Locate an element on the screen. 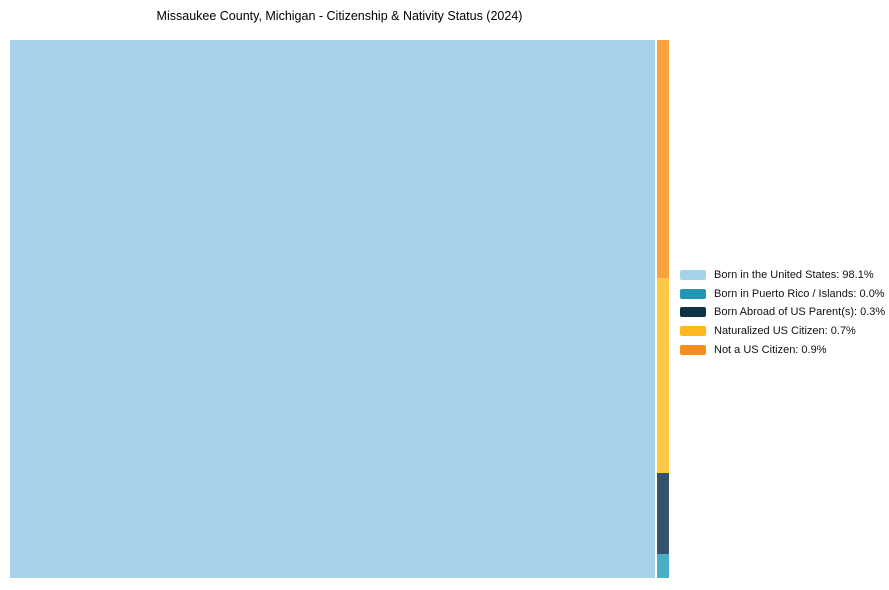 The width and height of the screenshot is (889, 590). treemap-block-not-a-us-citizen is located at coordinates (663, 159).